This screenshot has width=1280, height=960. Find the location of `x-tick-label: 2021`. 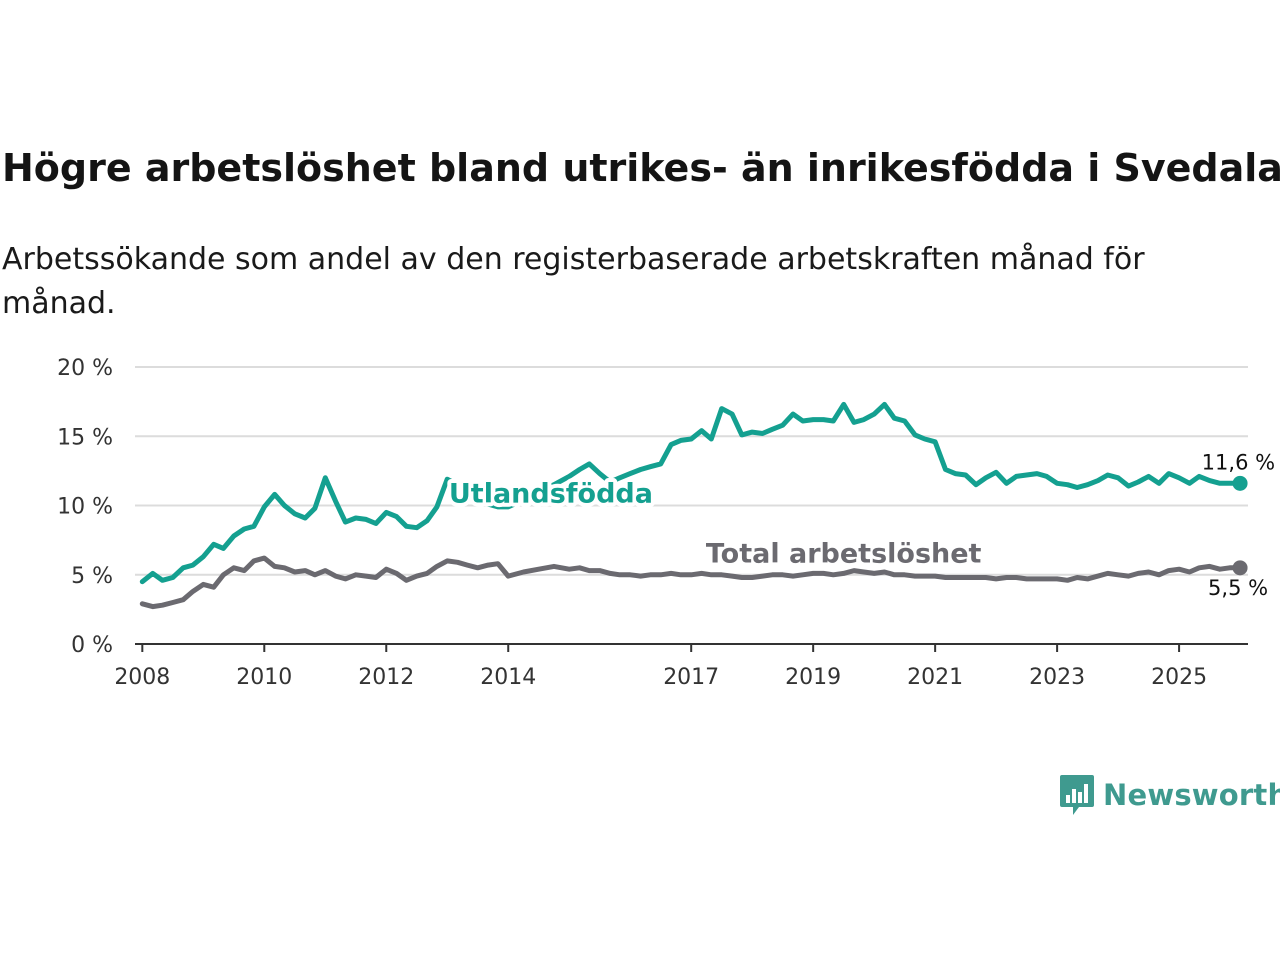

x-tick-label: 2021 is located at coordinates (935, 677).